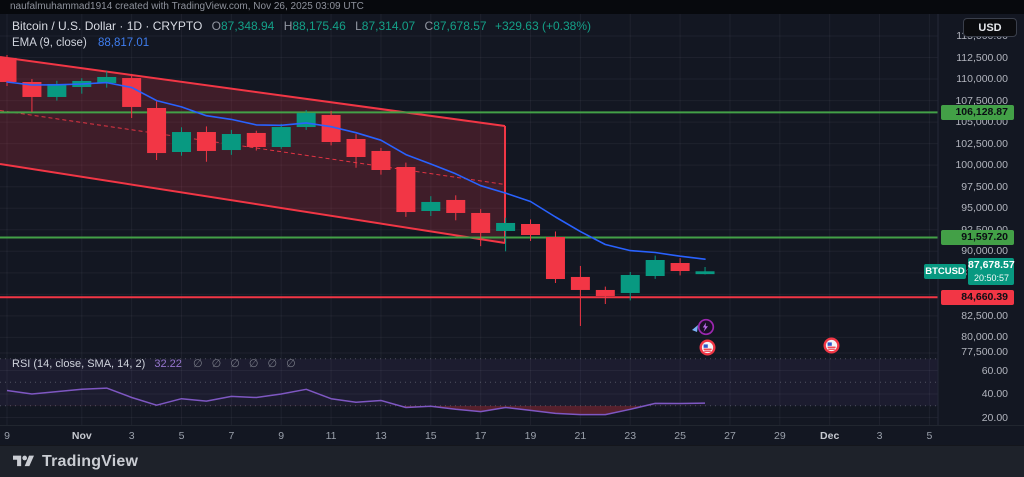 This screenshot has height=477, width=1024. Describe the element at coordinates (984, 186) in the screenshot. I see `price-tick-label: 97,500.00` at that location.